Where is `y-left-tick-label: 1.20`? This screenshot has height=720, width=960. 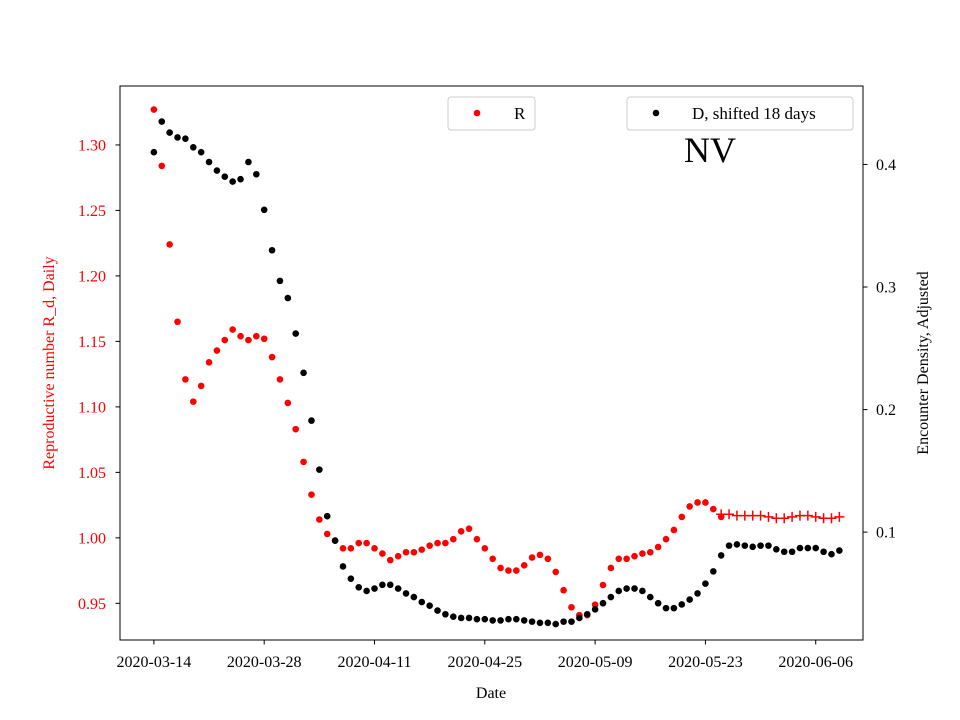 y-left-tick-label: 1.20 is located at coordinates (92, 276).